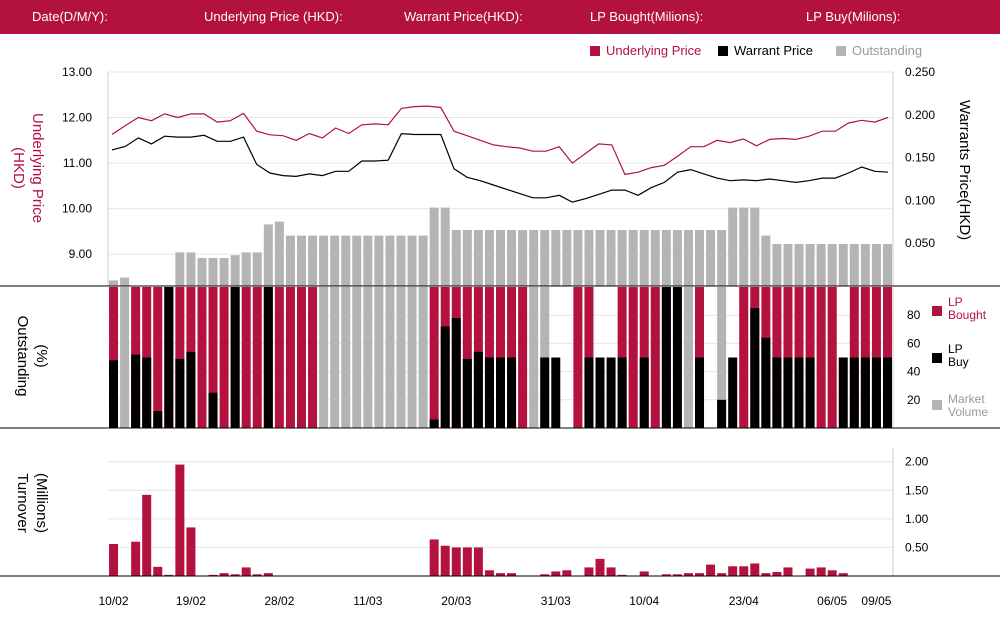  I want to click on y-axis-label-warrant: Warrants Price(HKD), so click(964, 170).